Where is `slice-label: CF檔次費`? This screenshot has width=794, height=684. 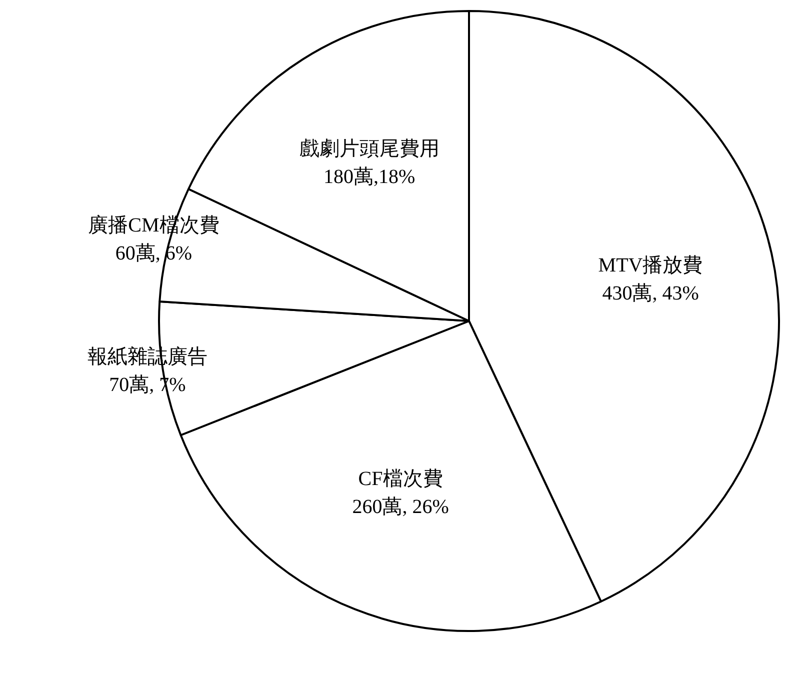
slice-label: CF檔次費 is located at coordinates (400, 479).